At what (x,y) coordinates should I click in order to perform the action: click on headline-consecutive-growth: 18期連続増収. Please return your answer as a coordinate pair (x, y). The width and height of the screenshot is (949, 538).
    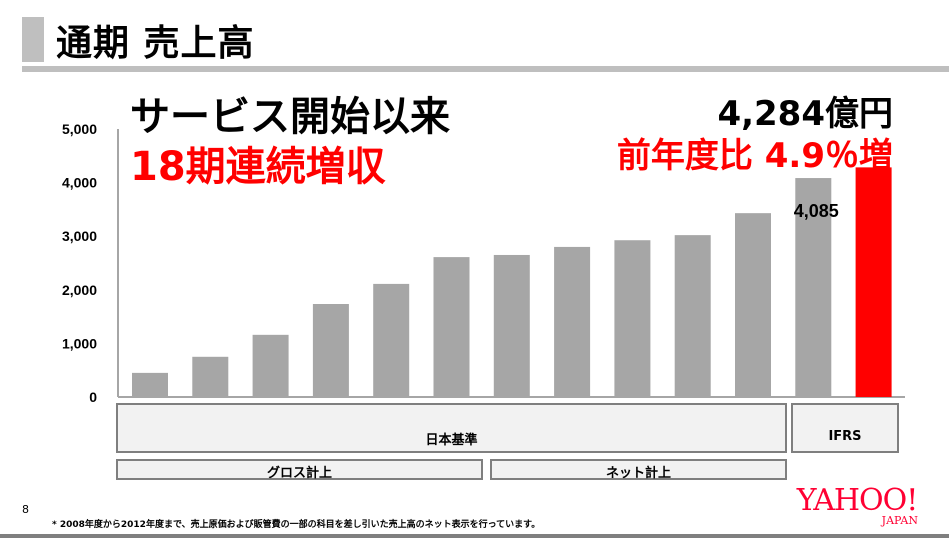
    Looking at the image, I should click on (258, 167).